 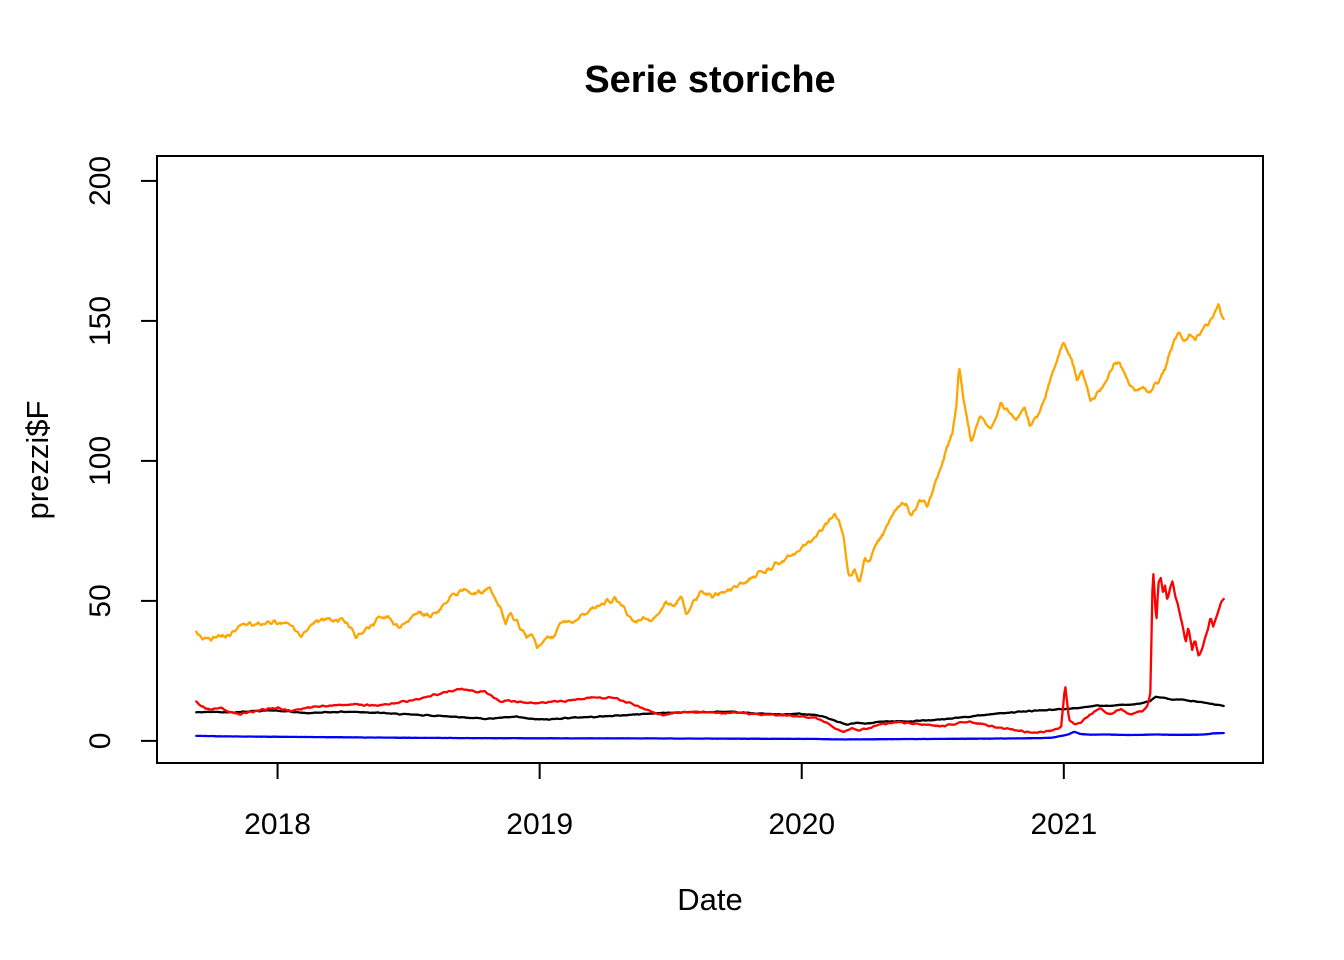 What do you see at coordinates (100, 600) in the screenshot?
I see `y-tick-label: 50` at bounding box center [100, 600].